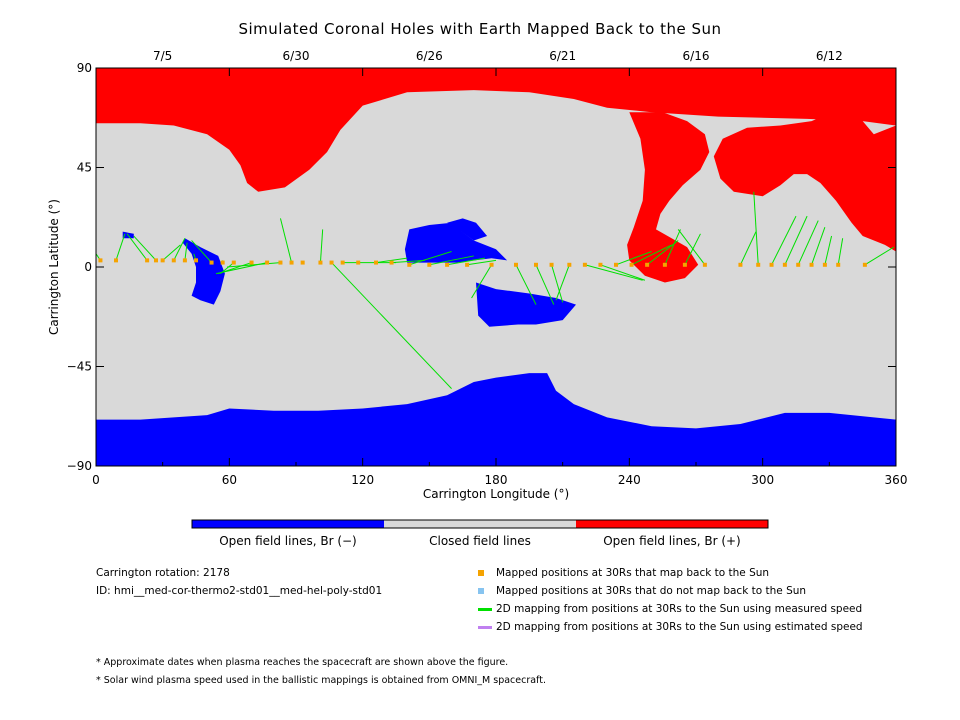 The height and width of the screenshot is (720, 960). What do you see at coordinates (696, 56) in the screenshot?
I see `top-date-label: 6/16` at bounding box center [696, 56].